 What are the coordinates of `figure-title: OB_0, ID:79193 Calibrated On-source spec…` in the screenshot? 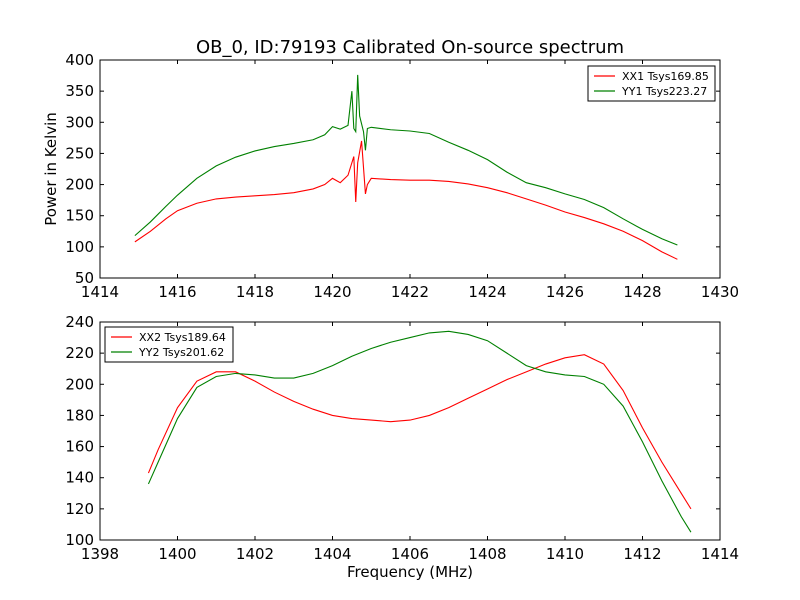 It's located at (410, 47).